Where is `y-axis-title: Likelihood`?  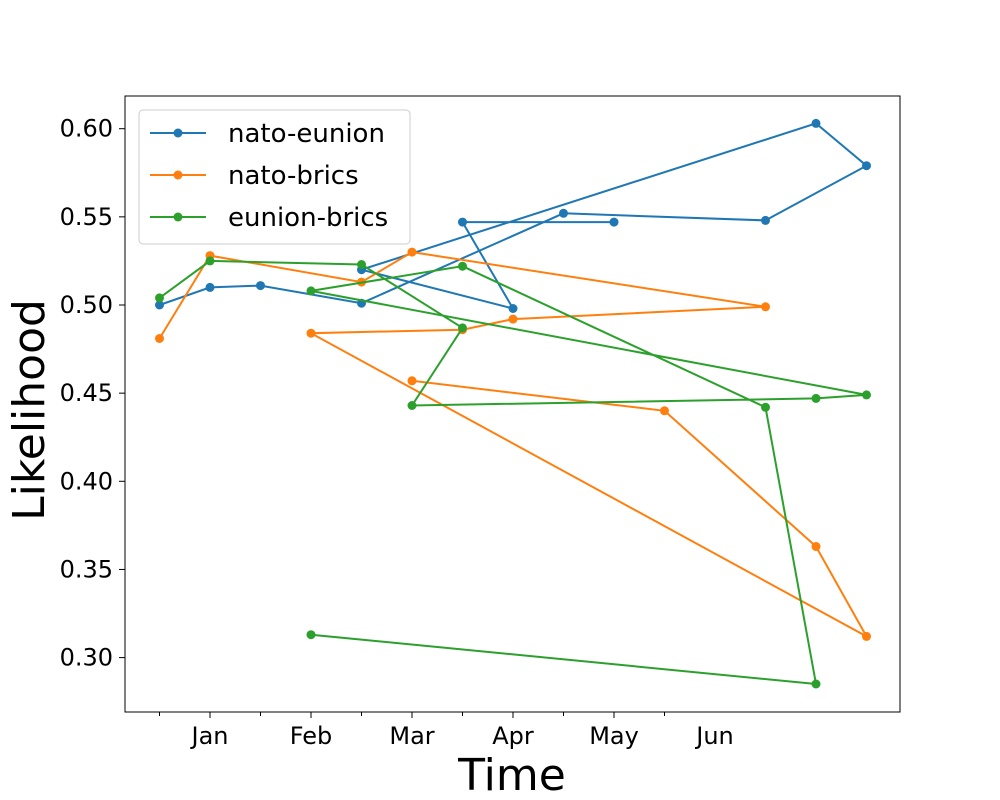 y-axis-title: Likelihood is located at coordinates (29, 410).